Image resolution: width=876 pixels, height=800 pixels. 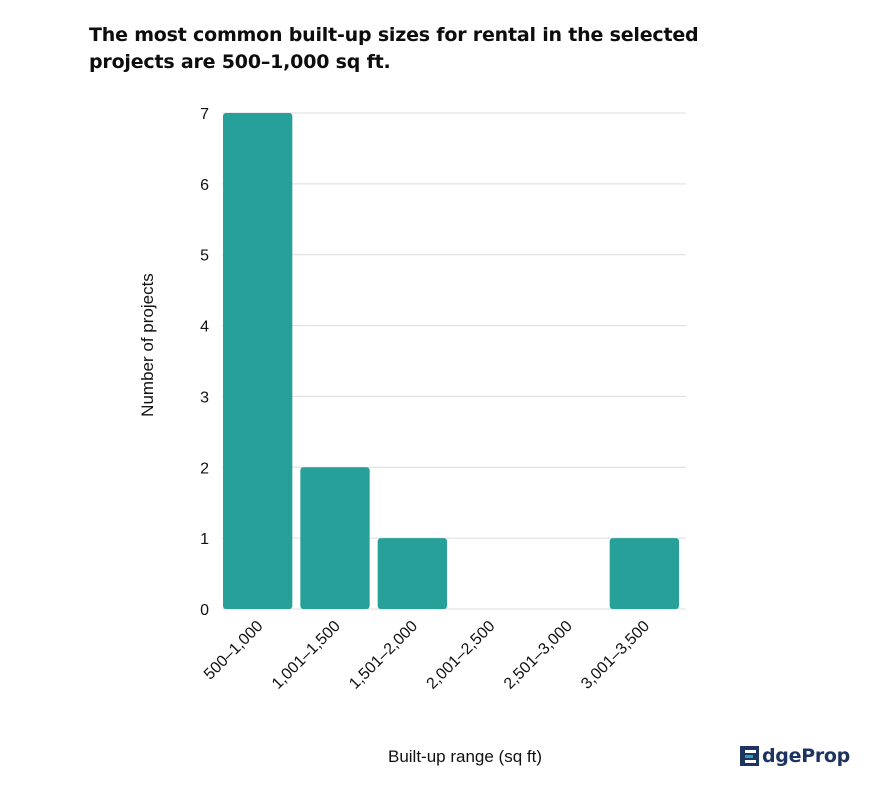 What do you see at coordinates (465, 756) in the screenshot?
I see `x-axis-title: Built-up range (sq ft)` at bounding box center [465, 756].